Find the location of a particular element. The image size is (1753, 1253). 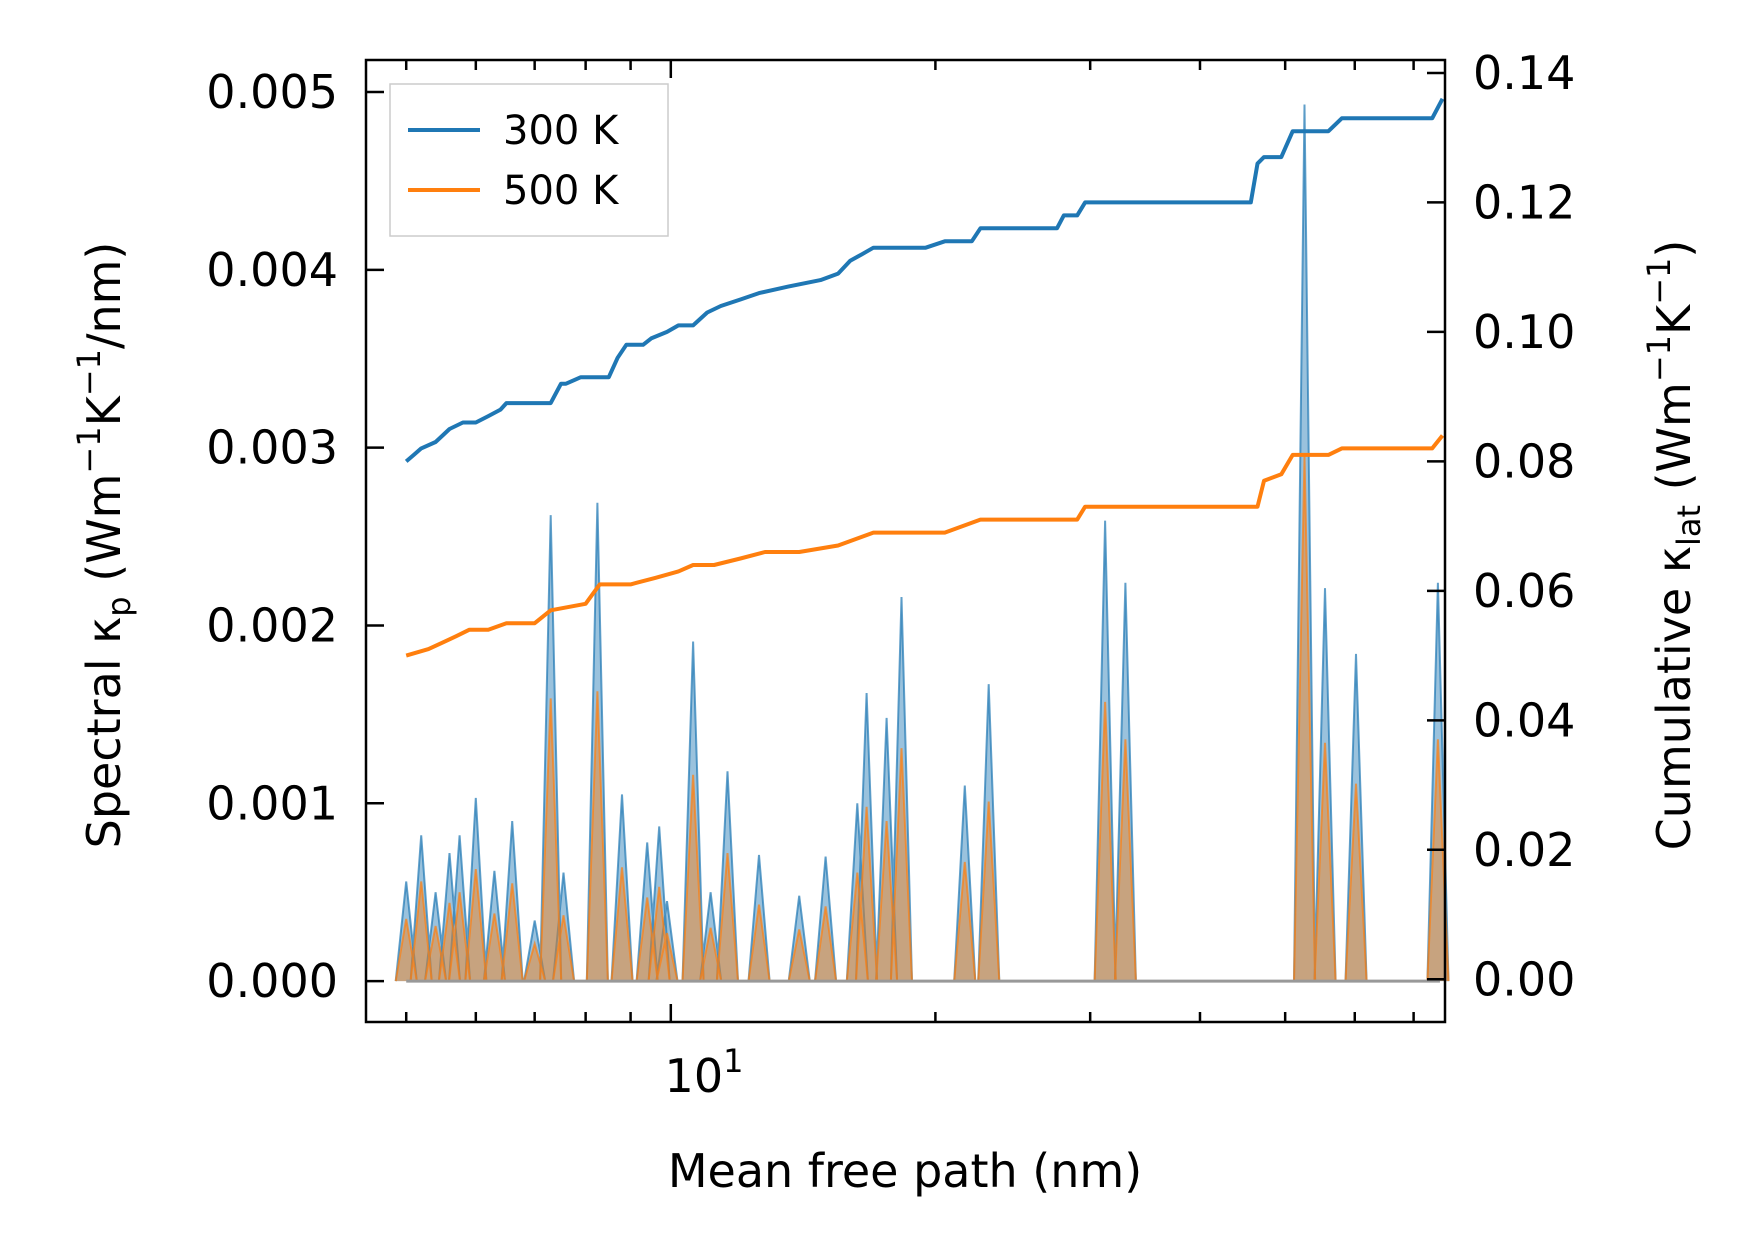

y-right-main: Cumulative κ is located at coordinates (1674, 698).